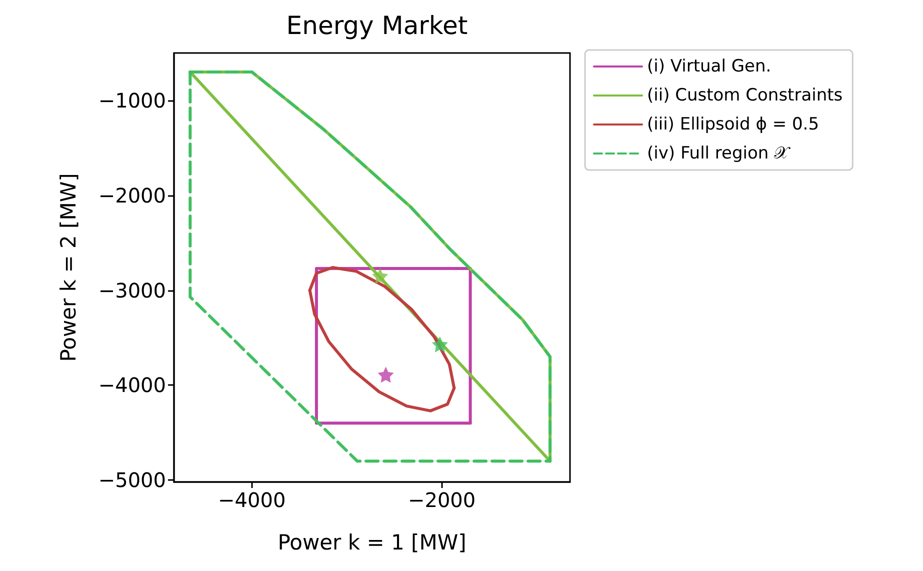  Describe the element at coordinates (709, 66) in the screenshot. I see `legend-label: (i) Virtual Gen.` at that location.